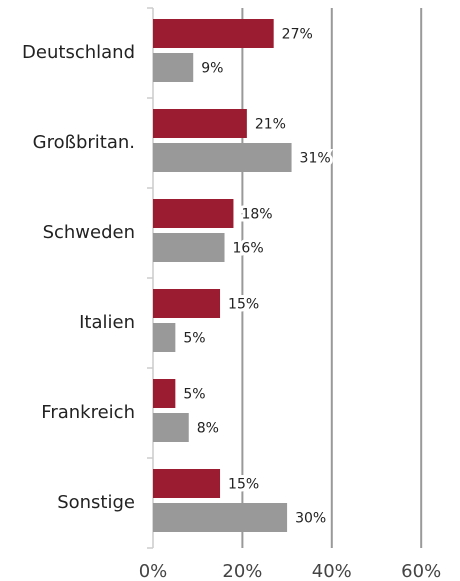 This screenshot has width=460, height=581. What do you see at coordinates (89, 232) in the screenshot?
I see `y-tick-label: Schweden` at bounding box center [89, 232].